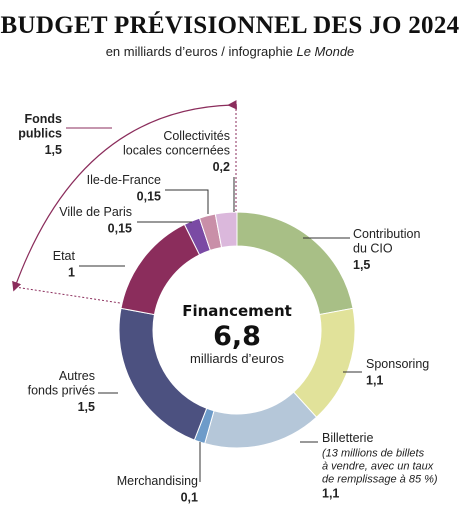  I want to click on label-billetterie-note: de remplissage à 85 %), so click(380, 480).